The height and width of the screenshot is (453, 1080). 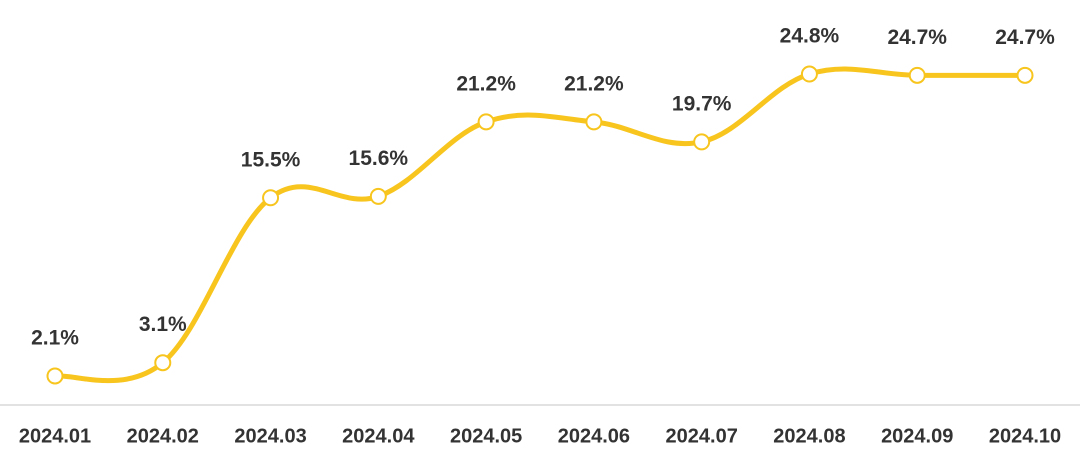 I want to click on x-tick-label: 2024.07, so click(x=702, y=436).